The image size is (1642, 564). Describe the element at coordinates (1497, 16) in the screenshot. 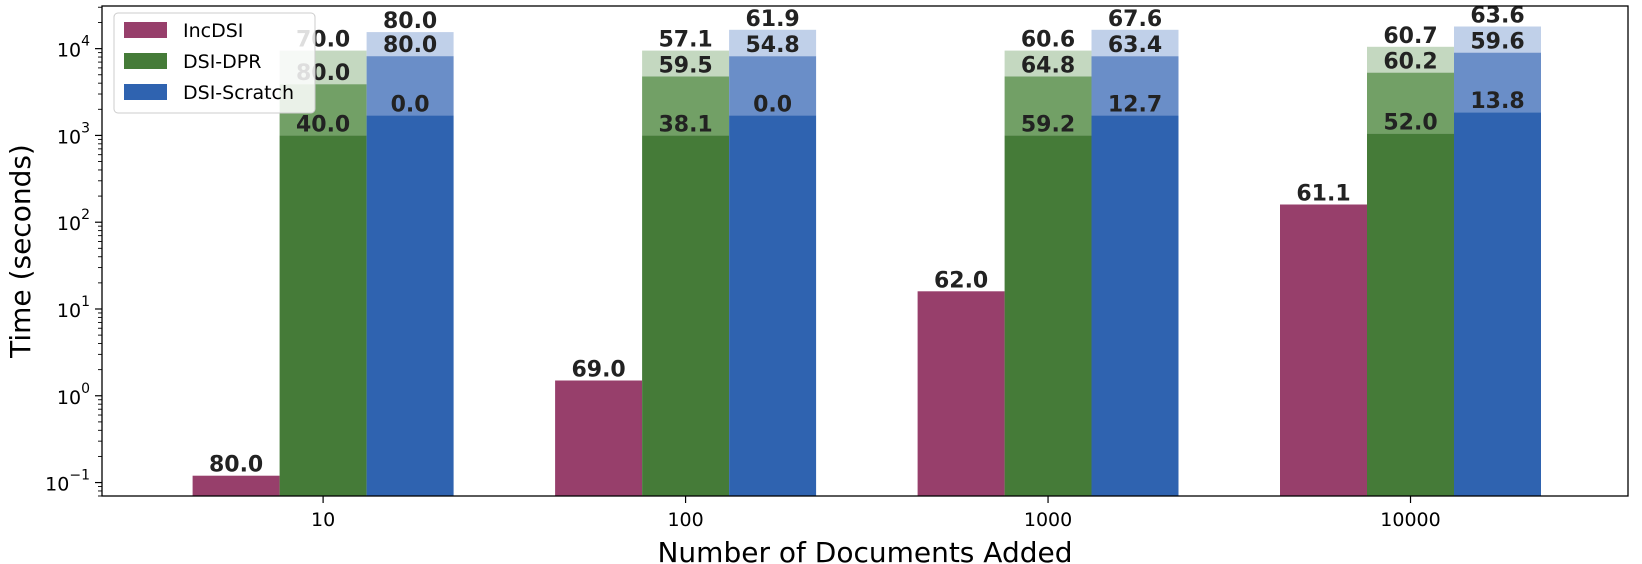

I see `data-label: 63.6` at that location.